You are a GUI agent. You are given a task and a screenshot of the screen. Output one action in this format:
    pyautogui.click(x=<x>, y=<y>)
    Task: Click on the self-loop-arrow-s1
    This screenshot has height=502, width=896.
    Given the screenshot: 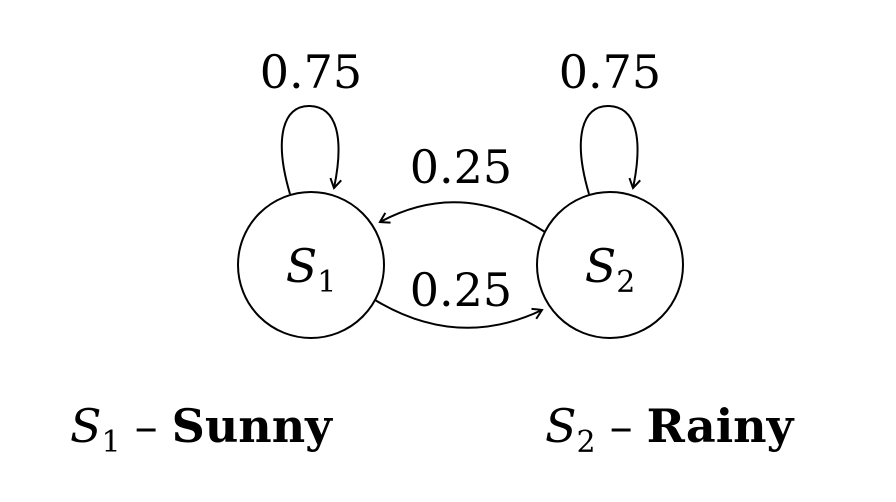 What is the action you would take?
    pyautogui.click(x=311, y=149)
    